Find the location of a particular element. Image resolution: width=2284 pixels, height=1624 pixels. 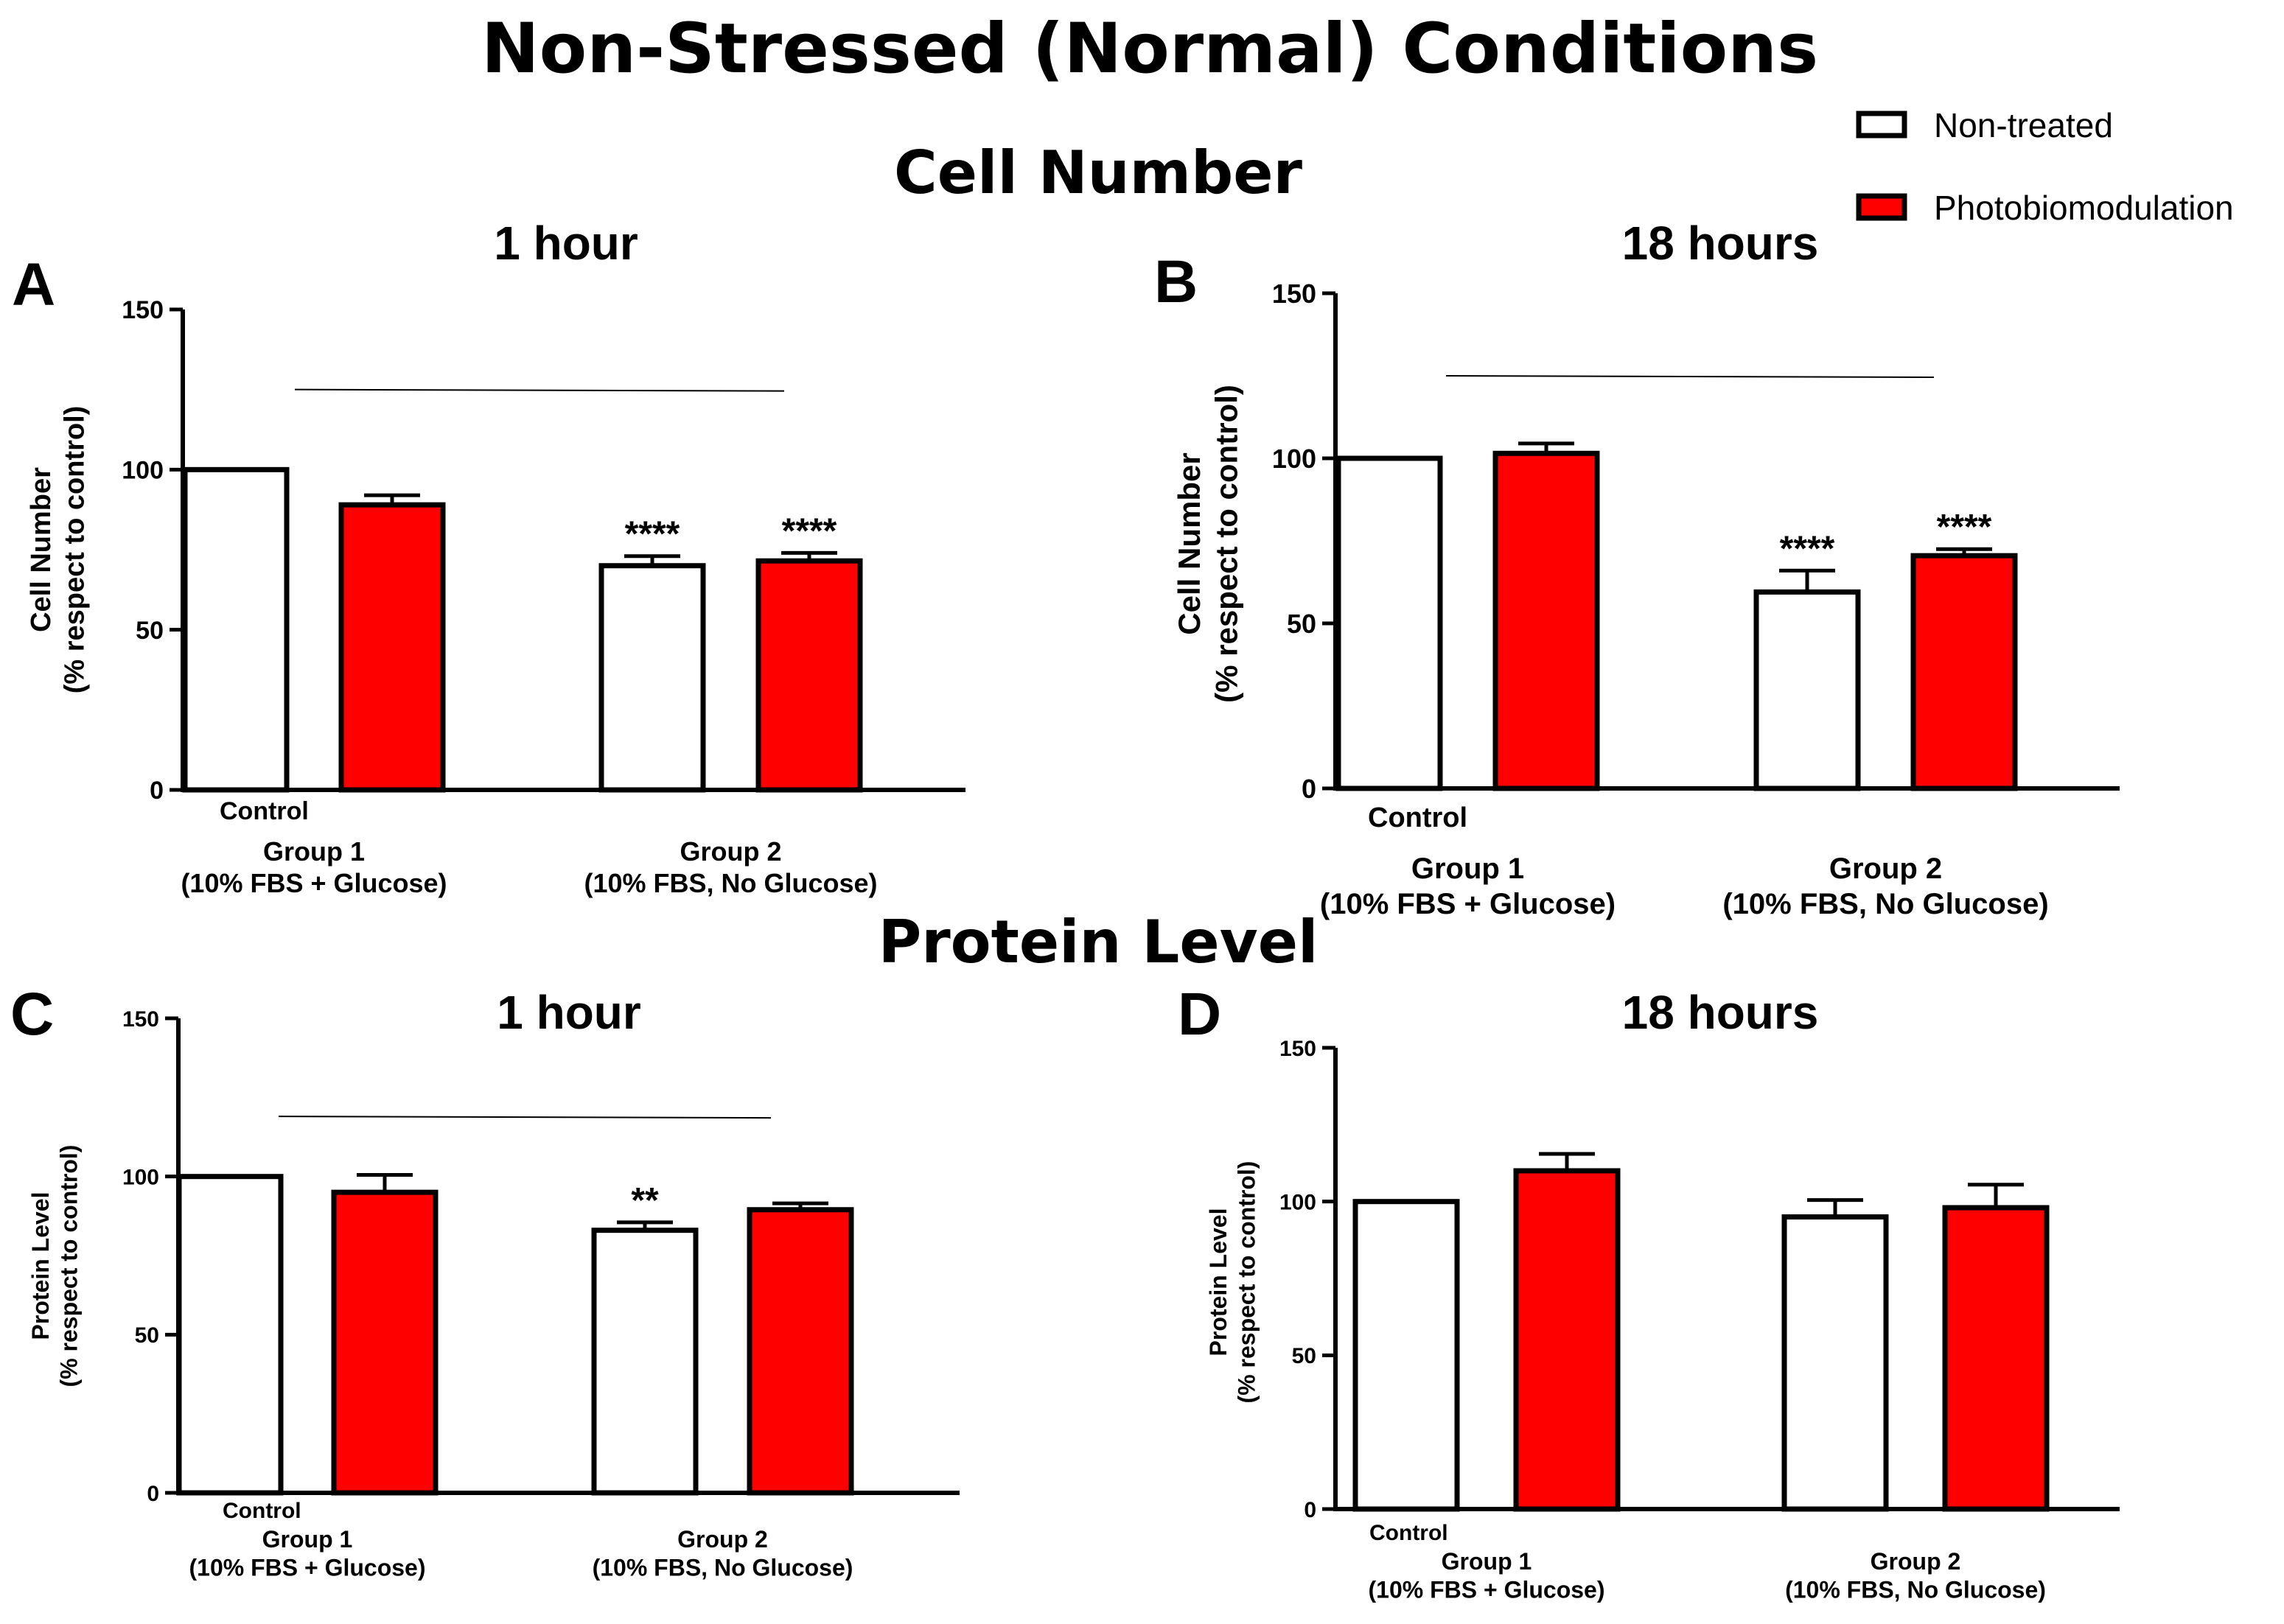

panel-letter: D is located at coordinates (1199, 1014).